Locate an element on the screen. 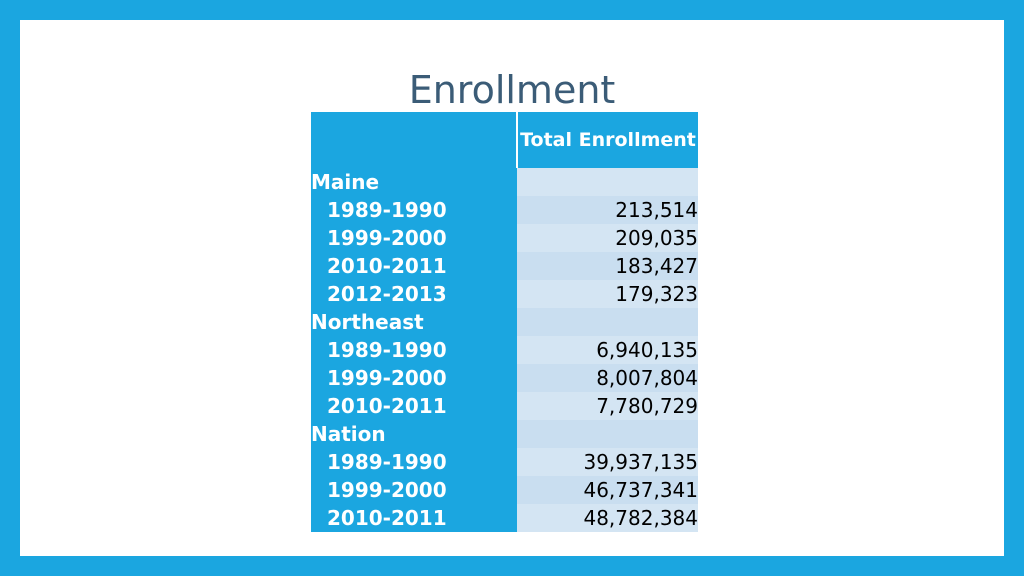 This screenshot has width=1024, height=576. table-row: 2010-2011 48,782,384 is located at coordinates (504, 518).